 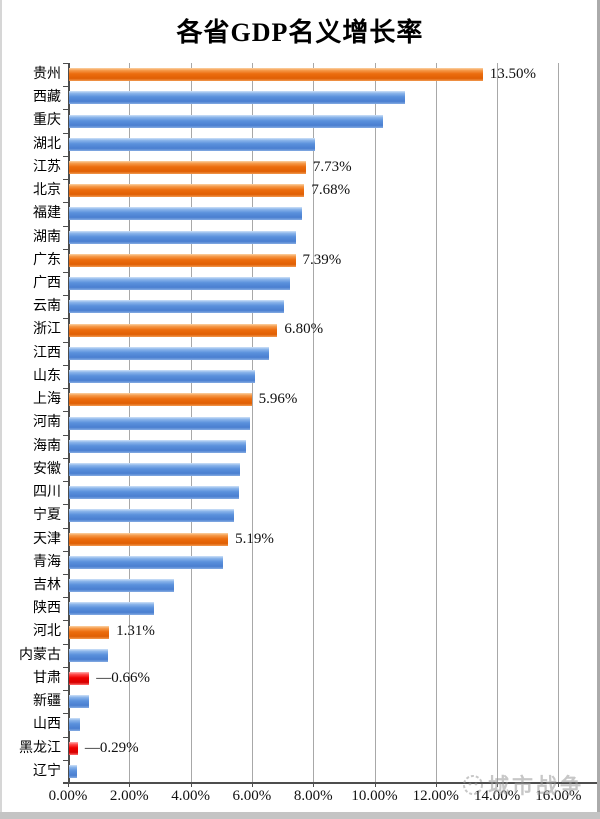 I want to click on category-label: 吉林, so click(x=47, y=585).